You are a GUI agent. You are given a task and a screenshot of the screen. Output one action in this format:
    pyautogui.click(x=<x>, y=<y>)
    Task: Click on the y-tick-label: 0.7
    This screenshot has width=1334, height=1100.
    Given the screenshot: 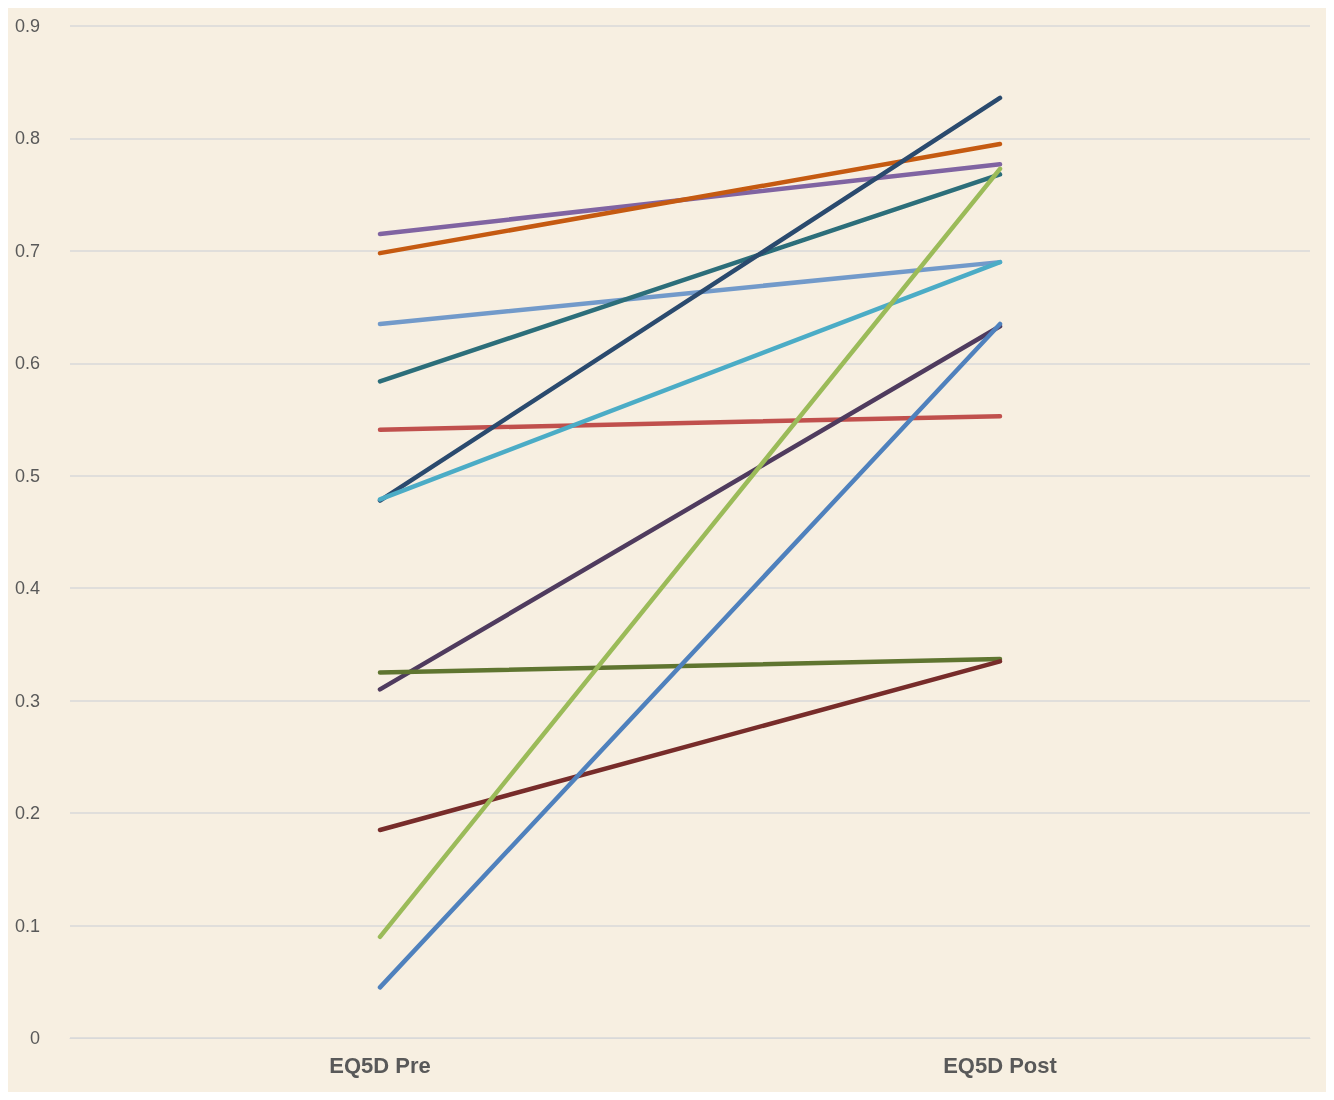 What is the action you would take?
    pyautogui.click(x=27, y=250)
    